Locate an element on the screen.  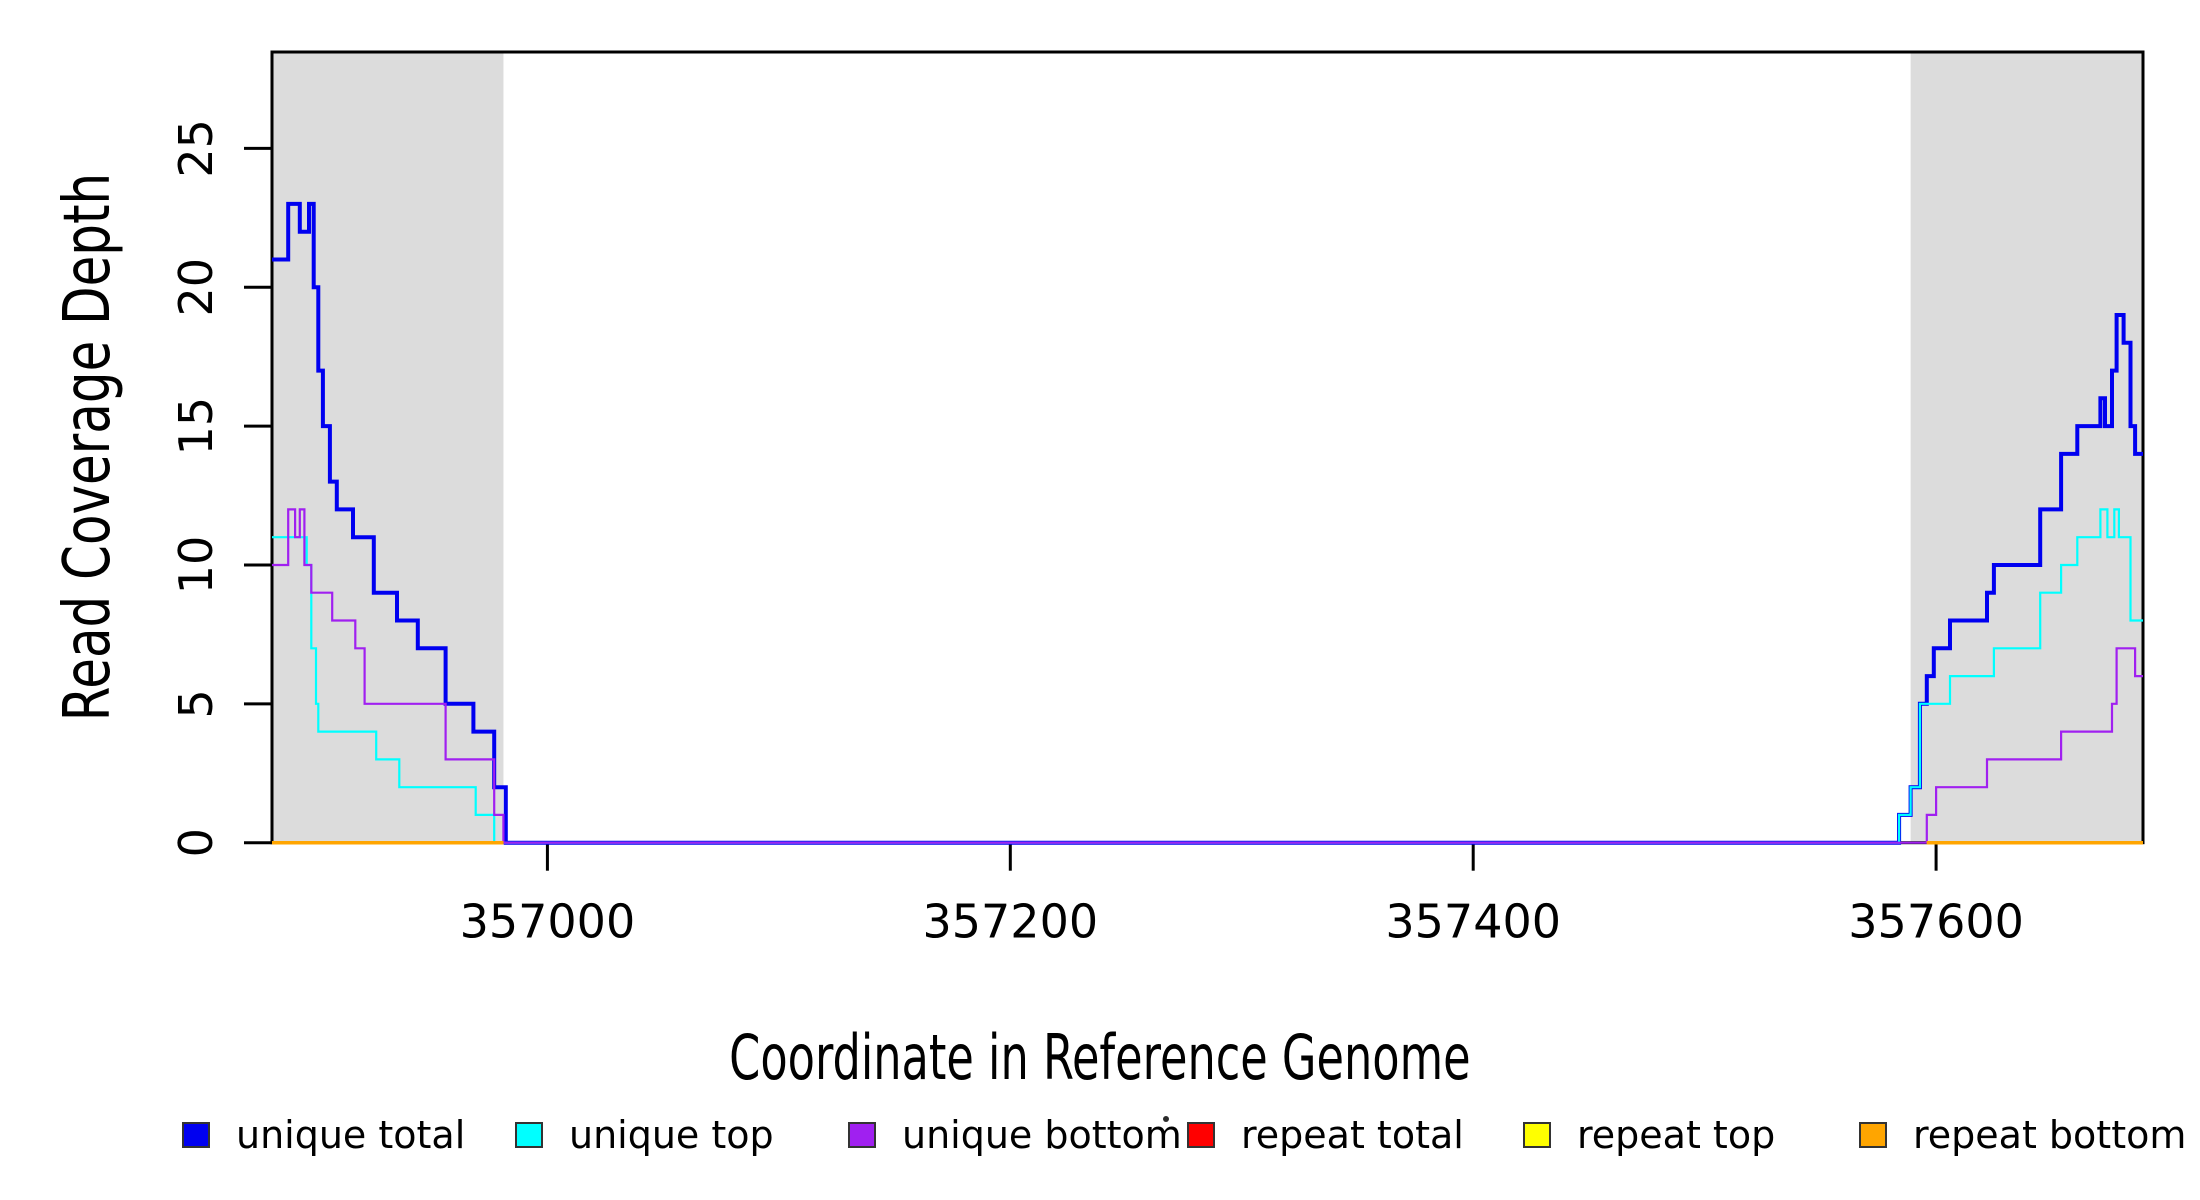
left-repeat-region is located at coordinates (388, 447).